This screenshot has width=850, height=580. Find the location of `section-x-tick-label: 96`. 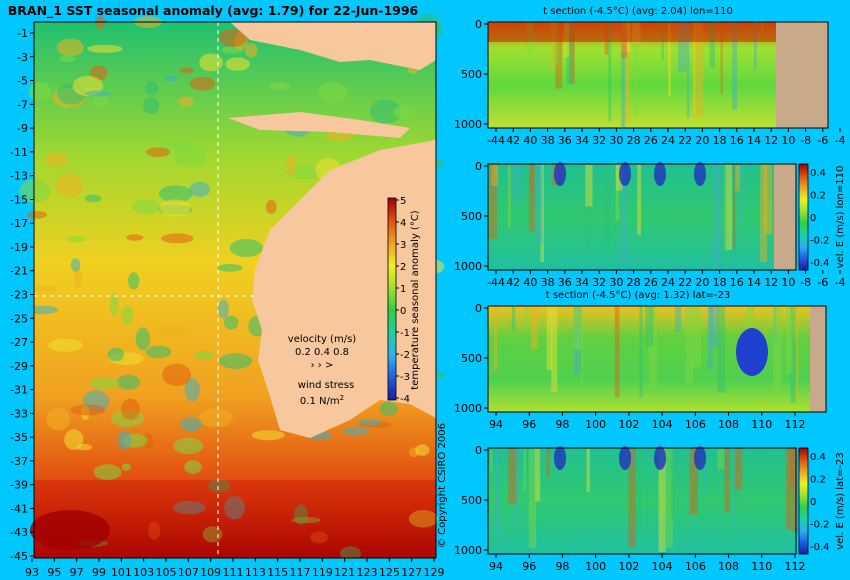

section-x-tick-label: 96 is located at coordinates (529, 566).